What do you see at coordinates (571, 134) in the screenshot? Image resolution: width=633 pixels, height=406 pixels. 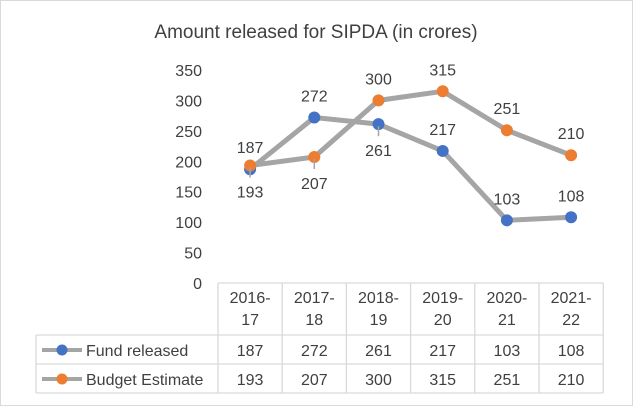 I see `data-label: 210` at bounding box center [571, 134].